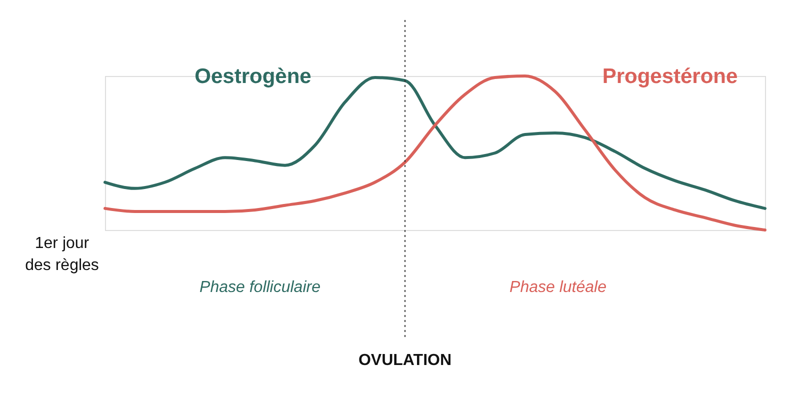 Image resolution: width=785 pixels, height=403 pixels. I want to click on series-label: Oestrogène, so click(253, 76).